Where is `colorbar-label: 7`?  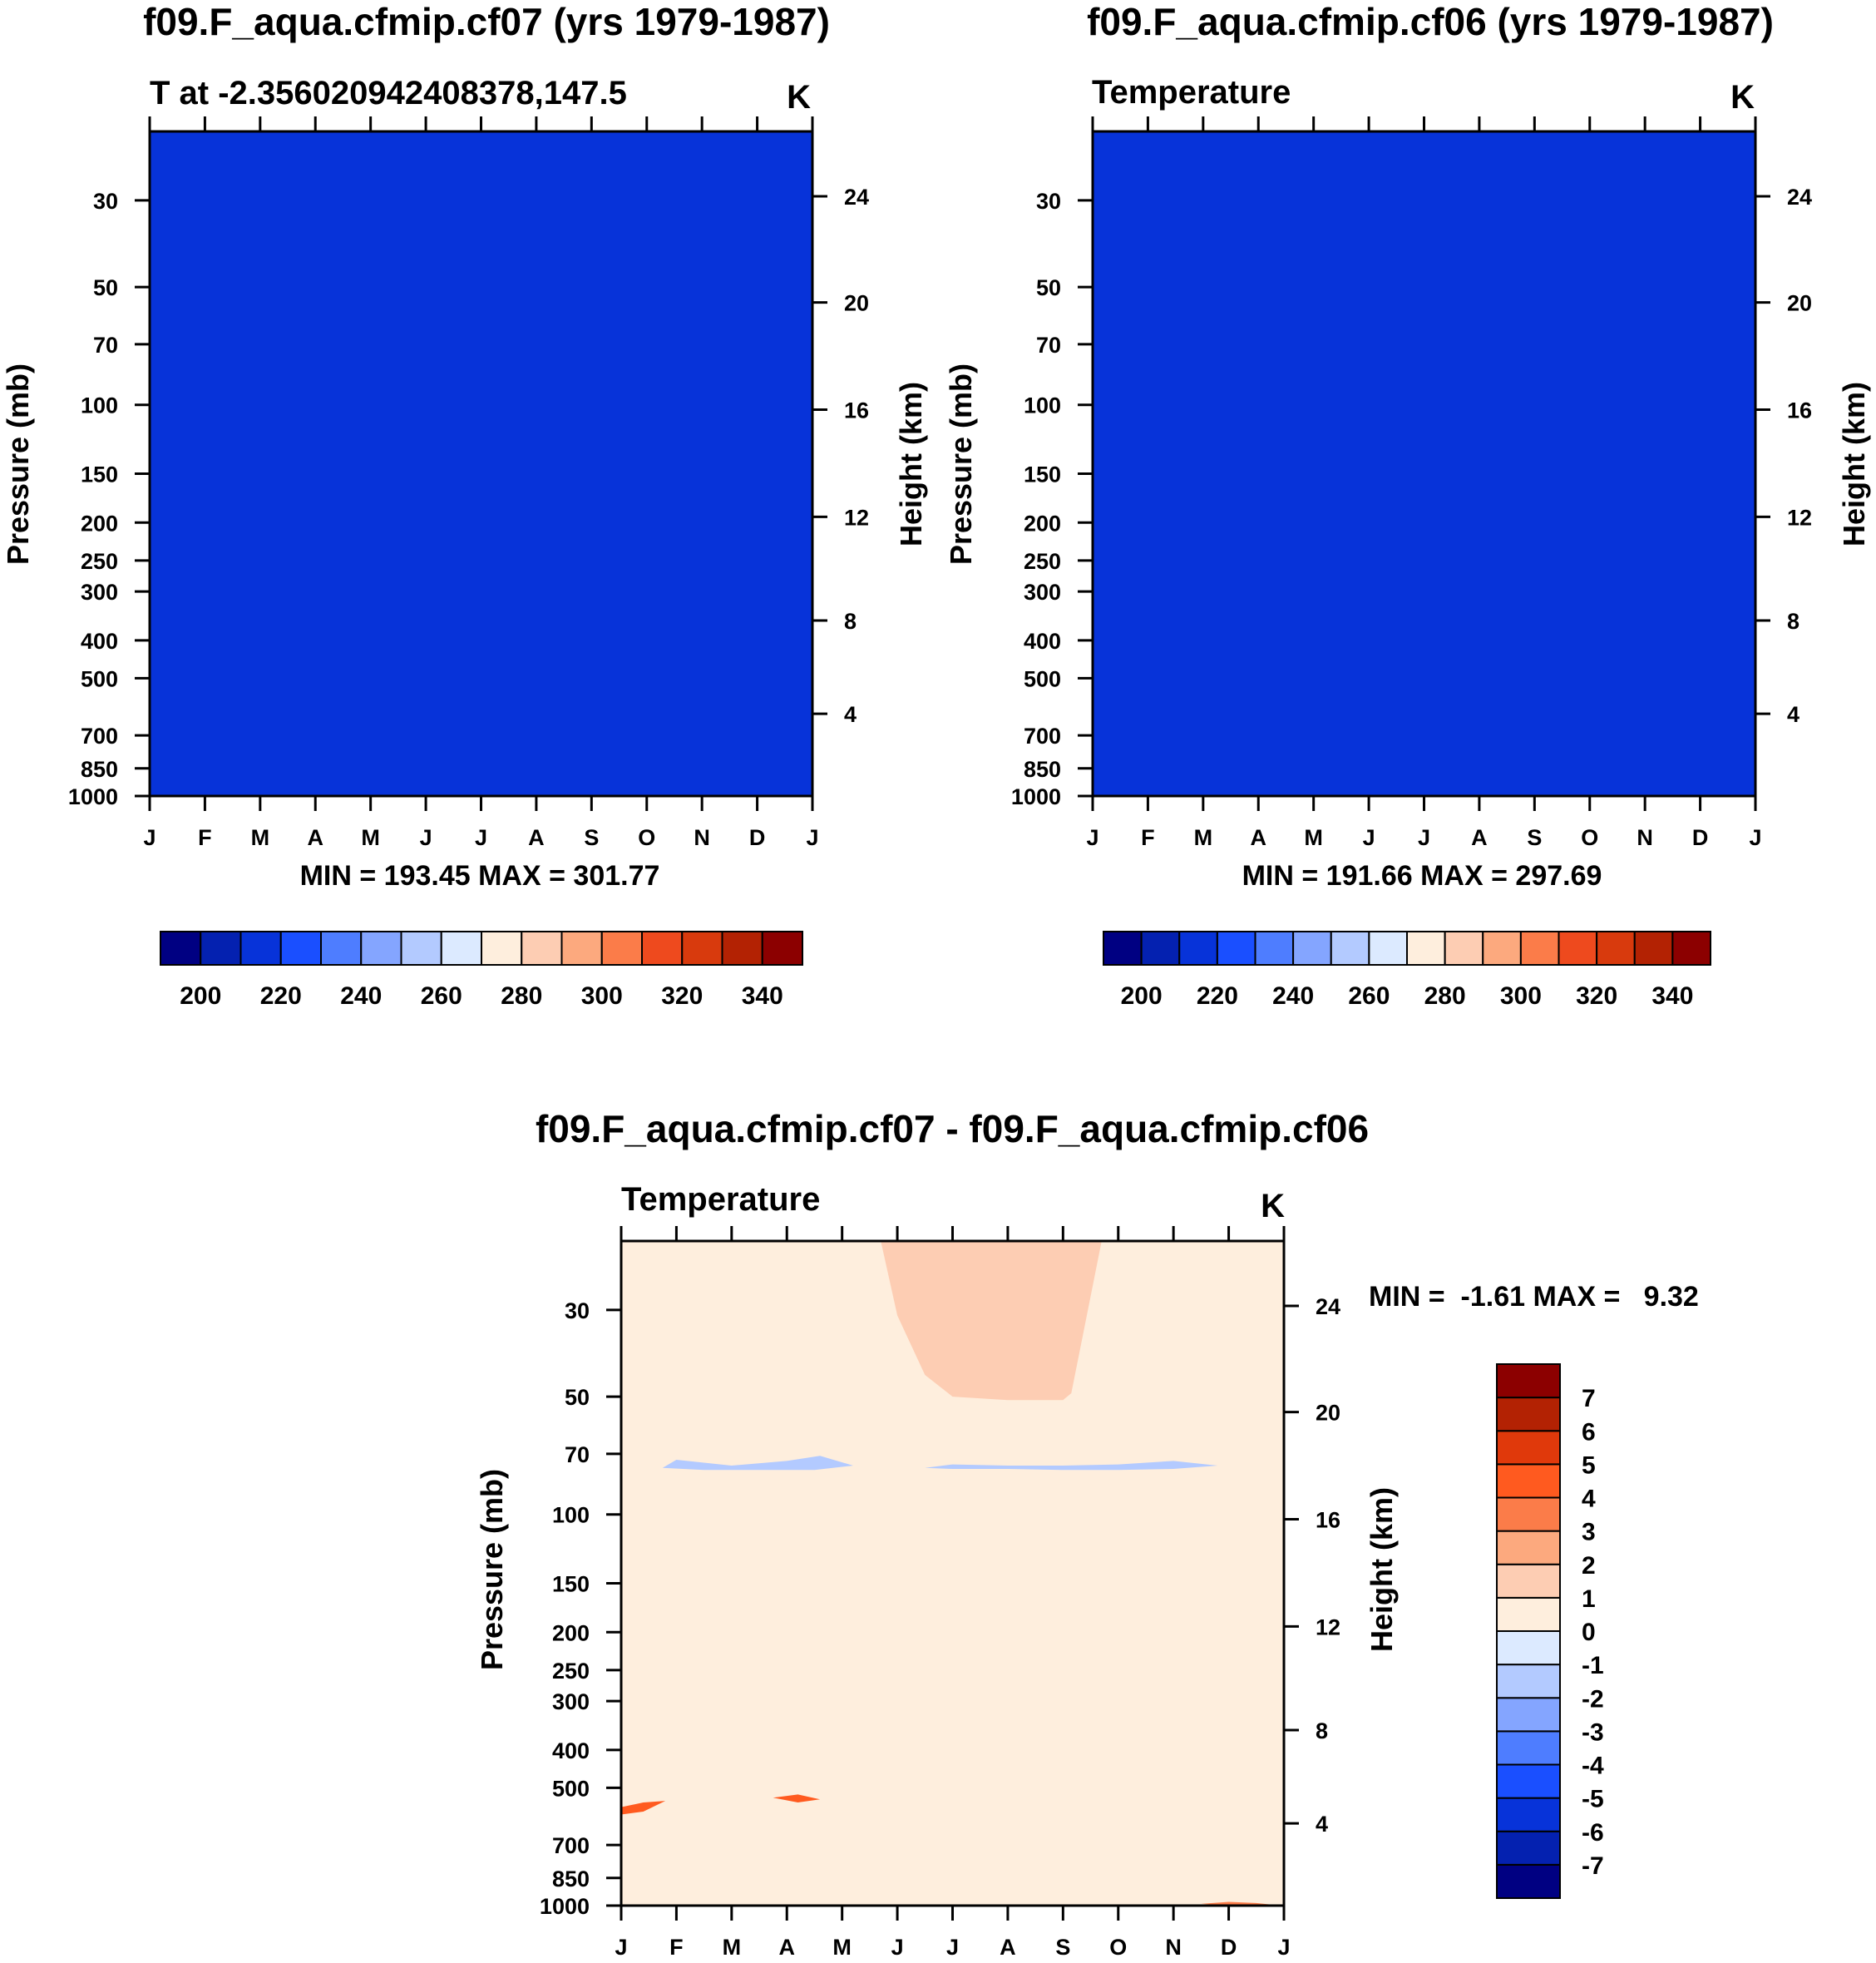
colorbar-label: 7 is located at coordinates (1589, 1398).